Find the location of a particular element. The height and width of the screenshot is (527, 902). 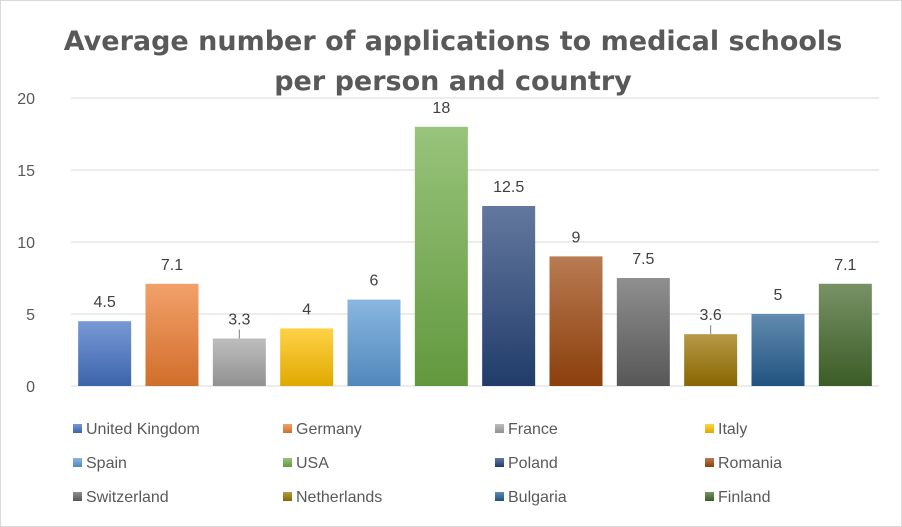

legend-label: Spain is located at coordinates (106, 463).